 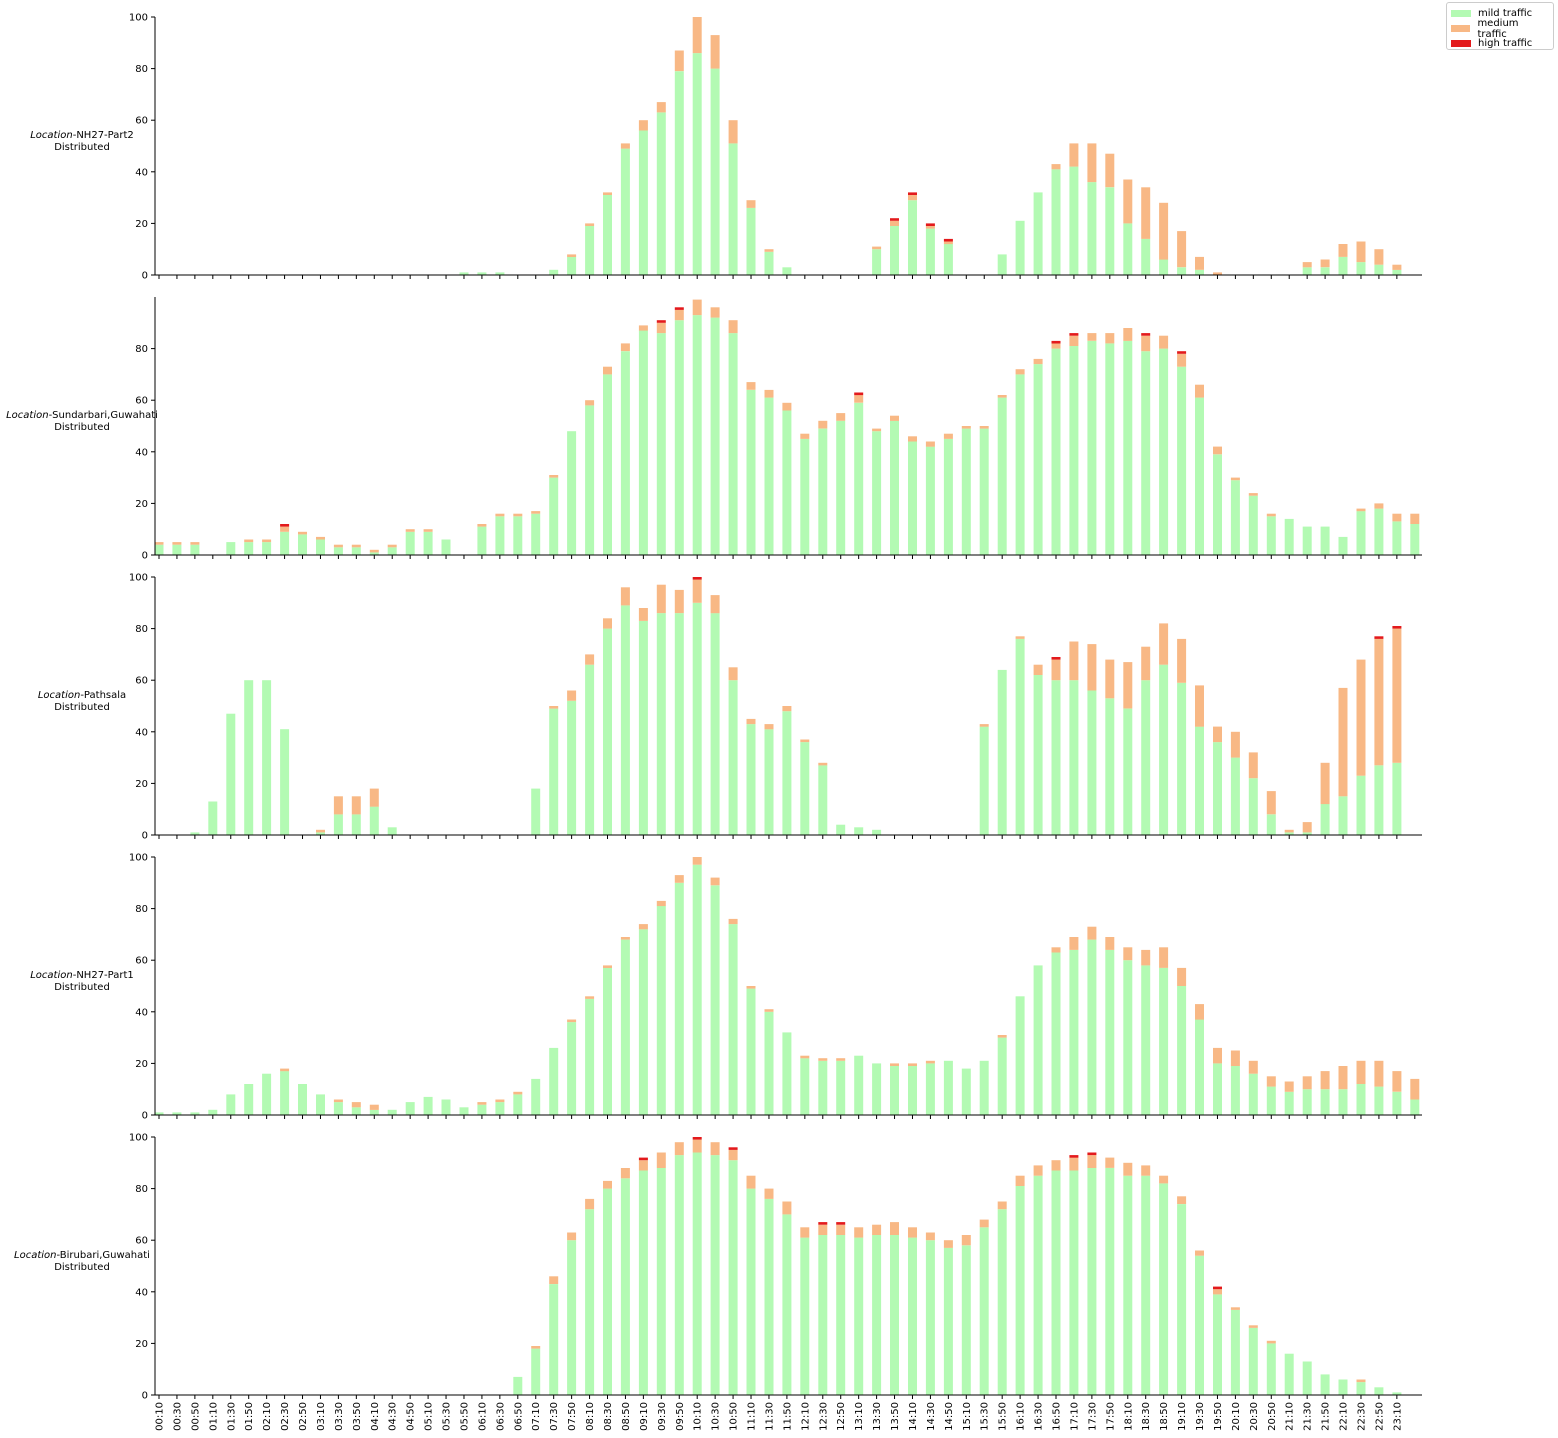 What do you see at coordinates (82, 987) in the screenshot?
I see `panel-label-line2: Distributed` at bounding box center [82, 987].